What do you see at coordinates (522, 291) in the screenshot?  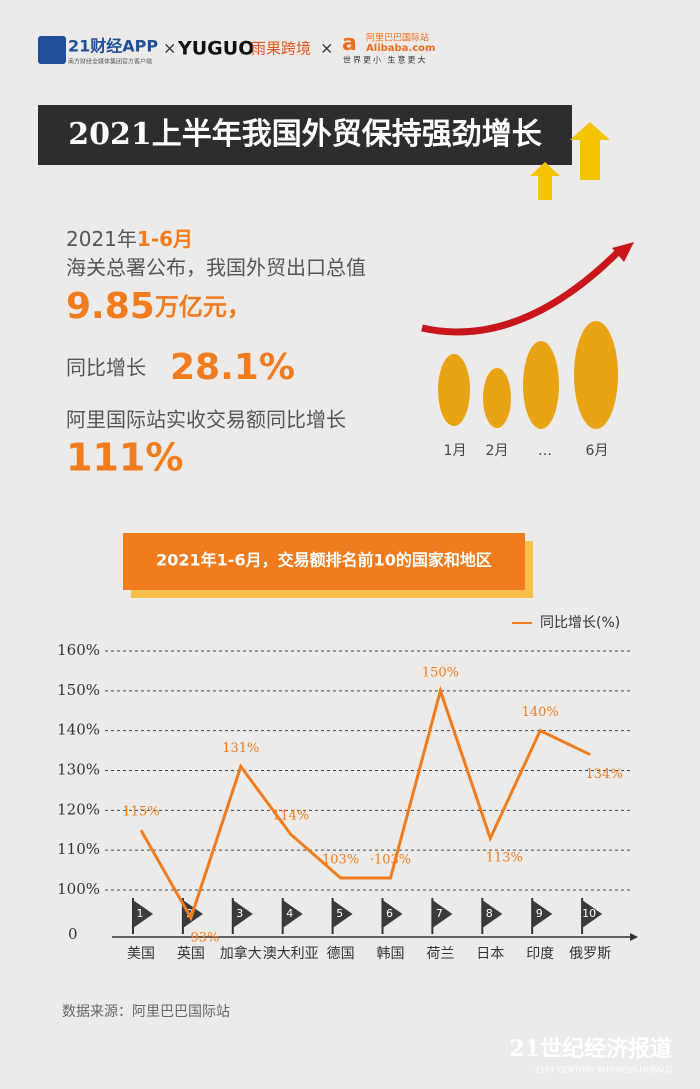 I see `trend-arrow` at bounding box center [522, 291].